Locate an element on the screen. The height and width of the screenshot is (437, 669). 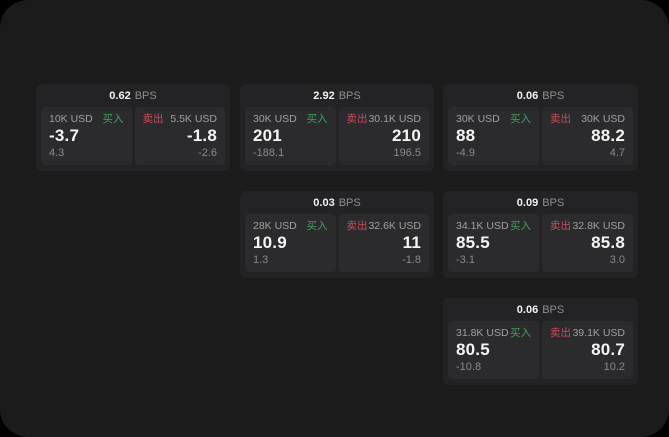
buy-price: 88 is located at coordinates (466, 135).